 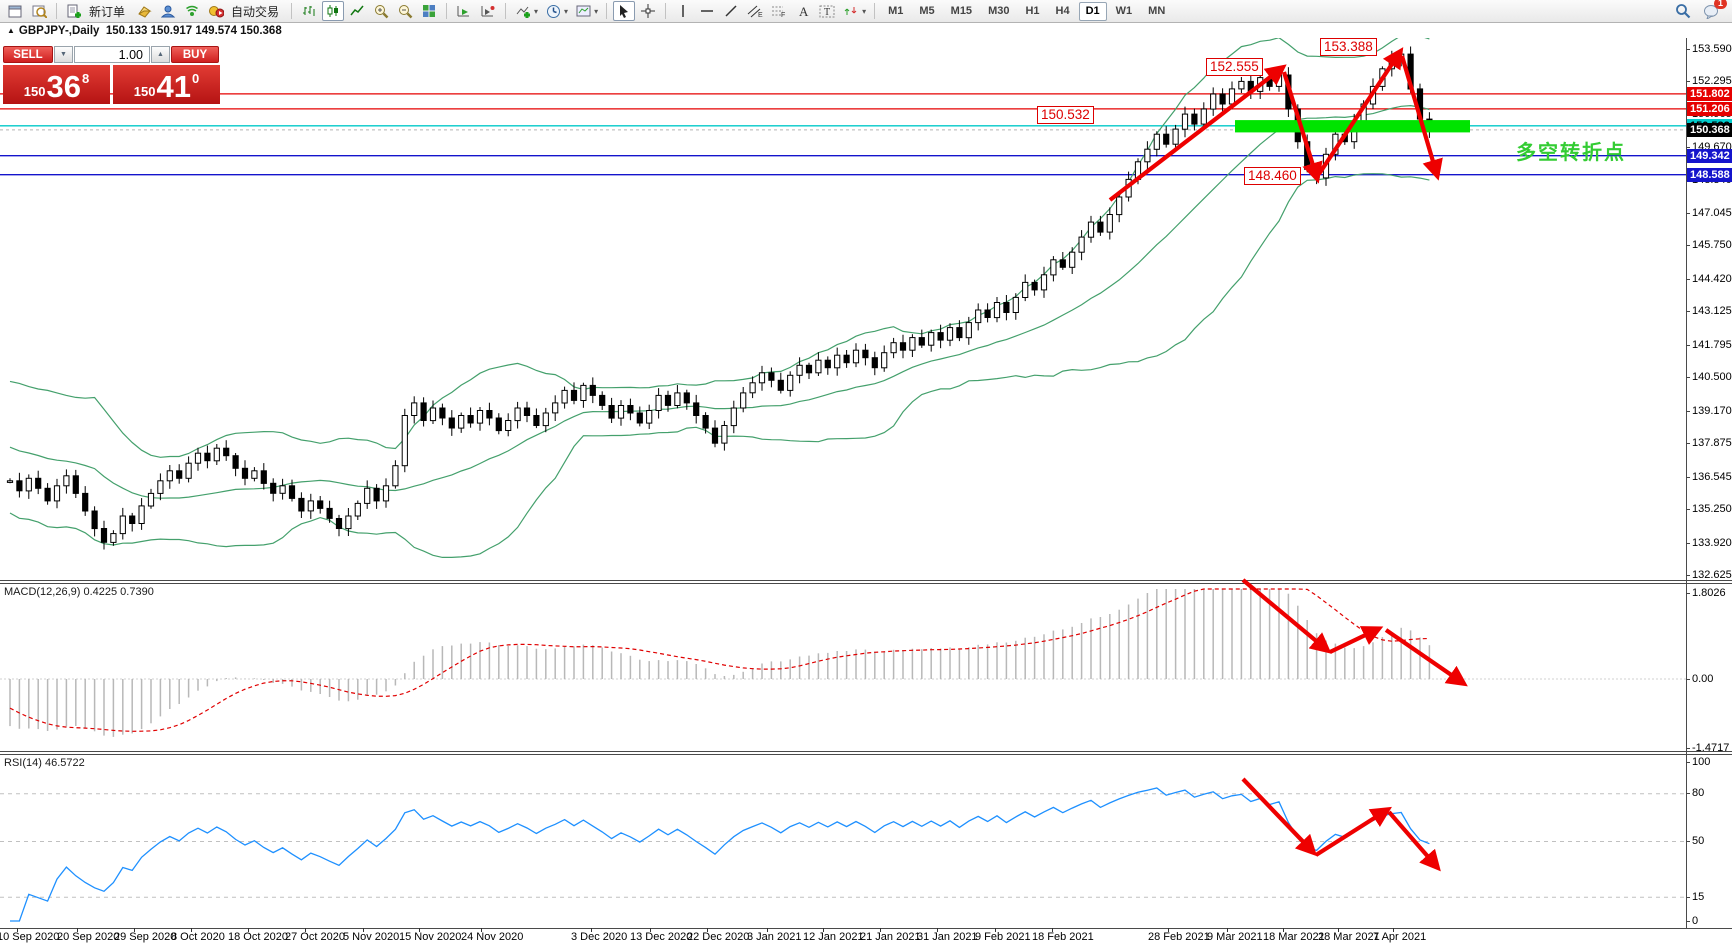 What do you see at coordinates (63, 54) in the screenshot?
I see `volume-decrease-button: ▼` at bounding box center [63, 54].